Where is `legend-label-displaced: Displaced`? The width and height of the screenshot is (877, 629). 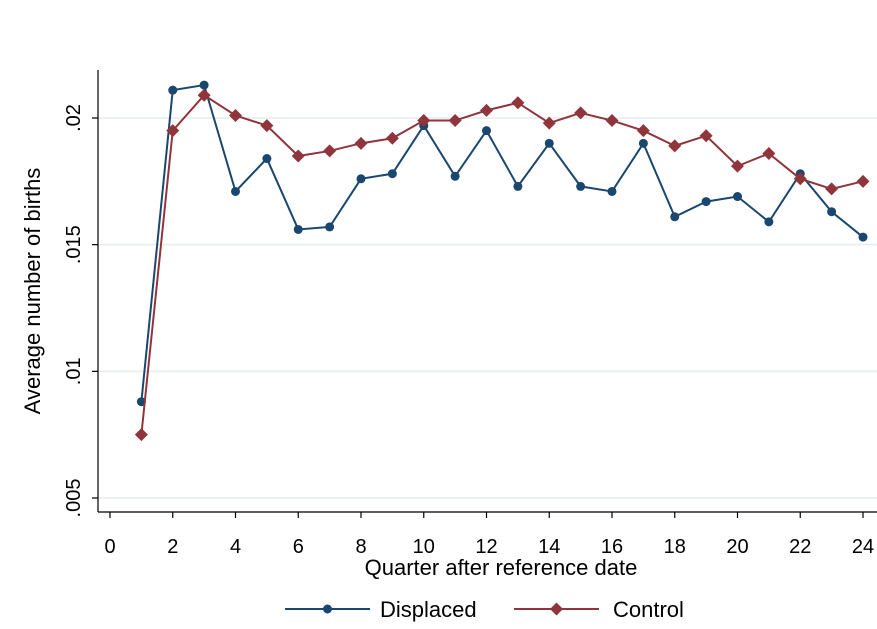 legend-label-displaced: Displaced is located at coordinates (428, 609).